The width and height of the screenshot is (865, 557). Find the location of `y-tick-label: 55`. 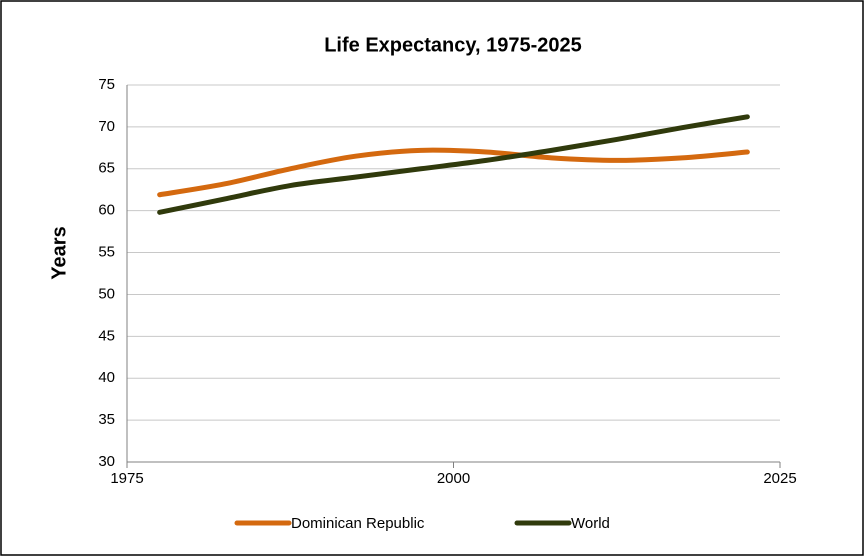

y-tick-label: 55 is located at coordinates (106, 252).